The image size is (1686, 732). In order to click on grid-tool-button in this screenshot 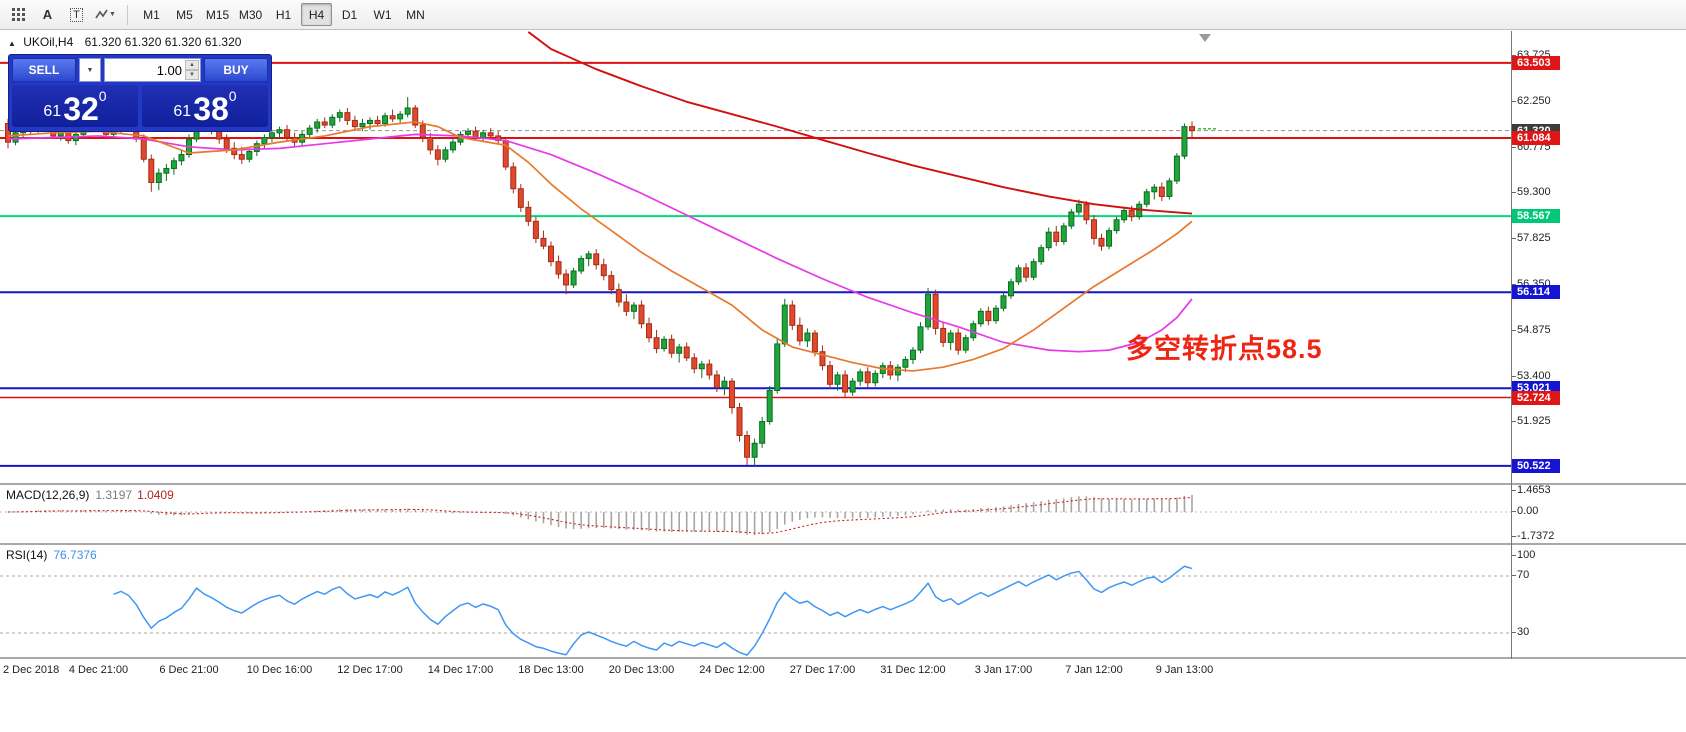, I will do `click(18, 15)`.